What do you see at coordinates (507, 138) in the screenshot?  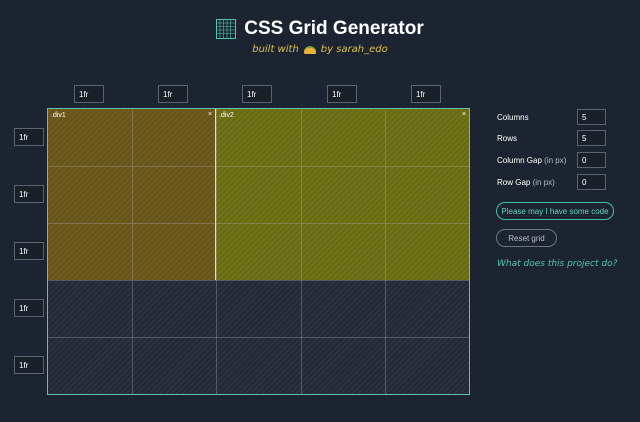 I see `rows-label: Rows` at bounding box center [507, 138].